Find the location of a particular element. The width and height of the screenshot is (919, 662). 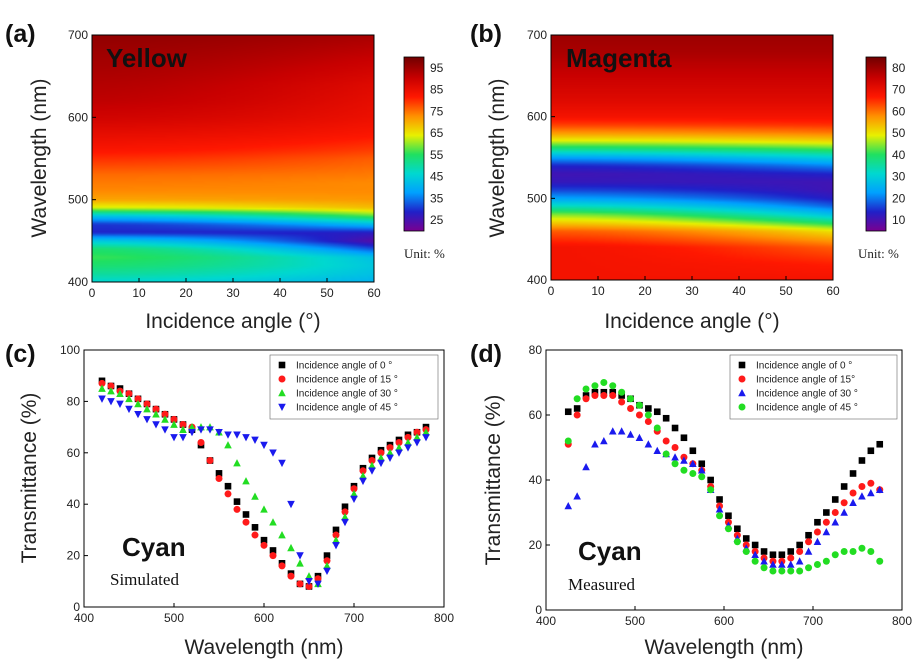

plot-c-y-ticks: 0 20 40 60 80 100 is located at coordinates (74, 478).